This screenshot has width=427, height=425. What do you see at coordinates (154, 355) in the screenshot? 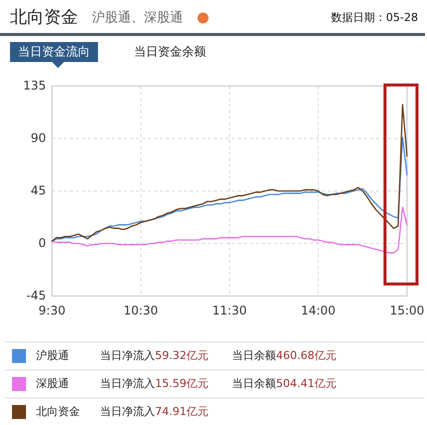
I see `text: 当日净流入59.32亿元` at bounding box center [154, 355].